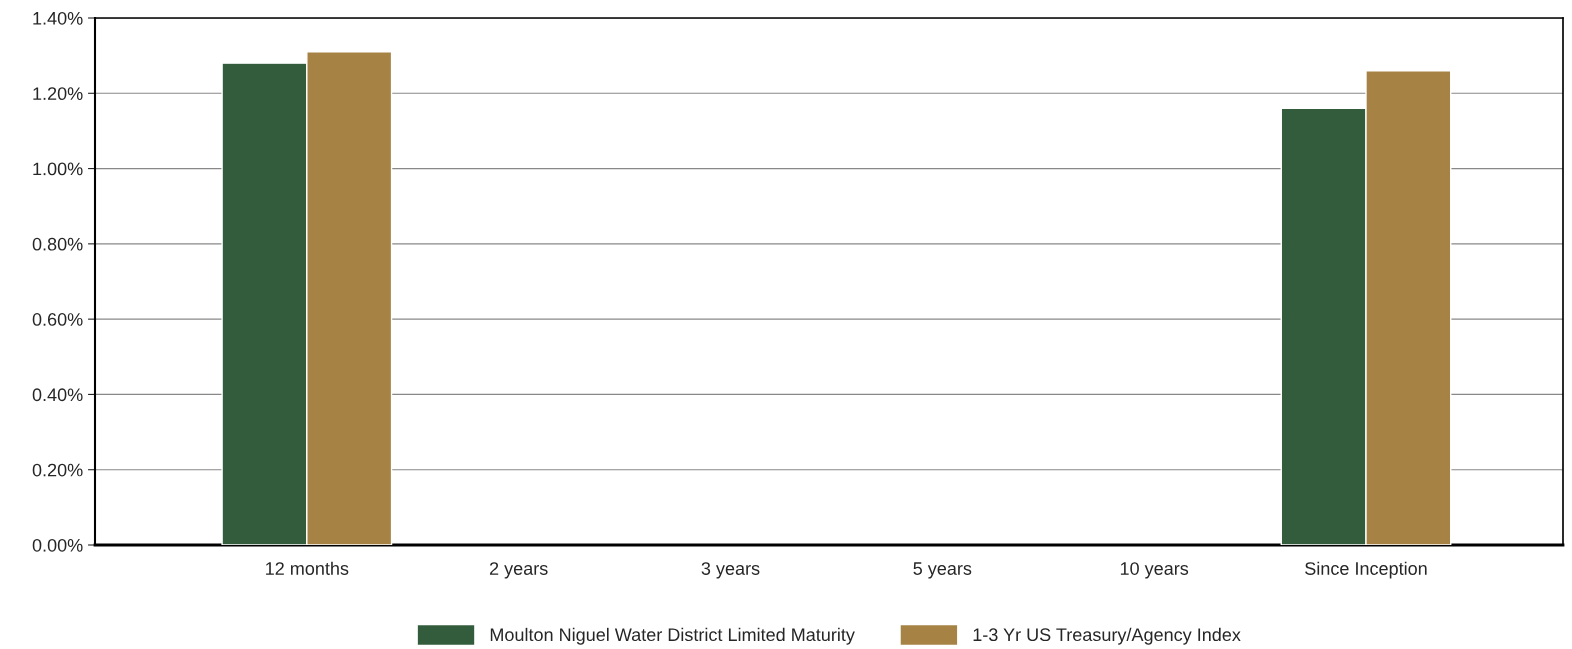 The width and height of the screenshot is (1572, 649). I want to click on y-tick-label: 0.60%, so click(57, 319).